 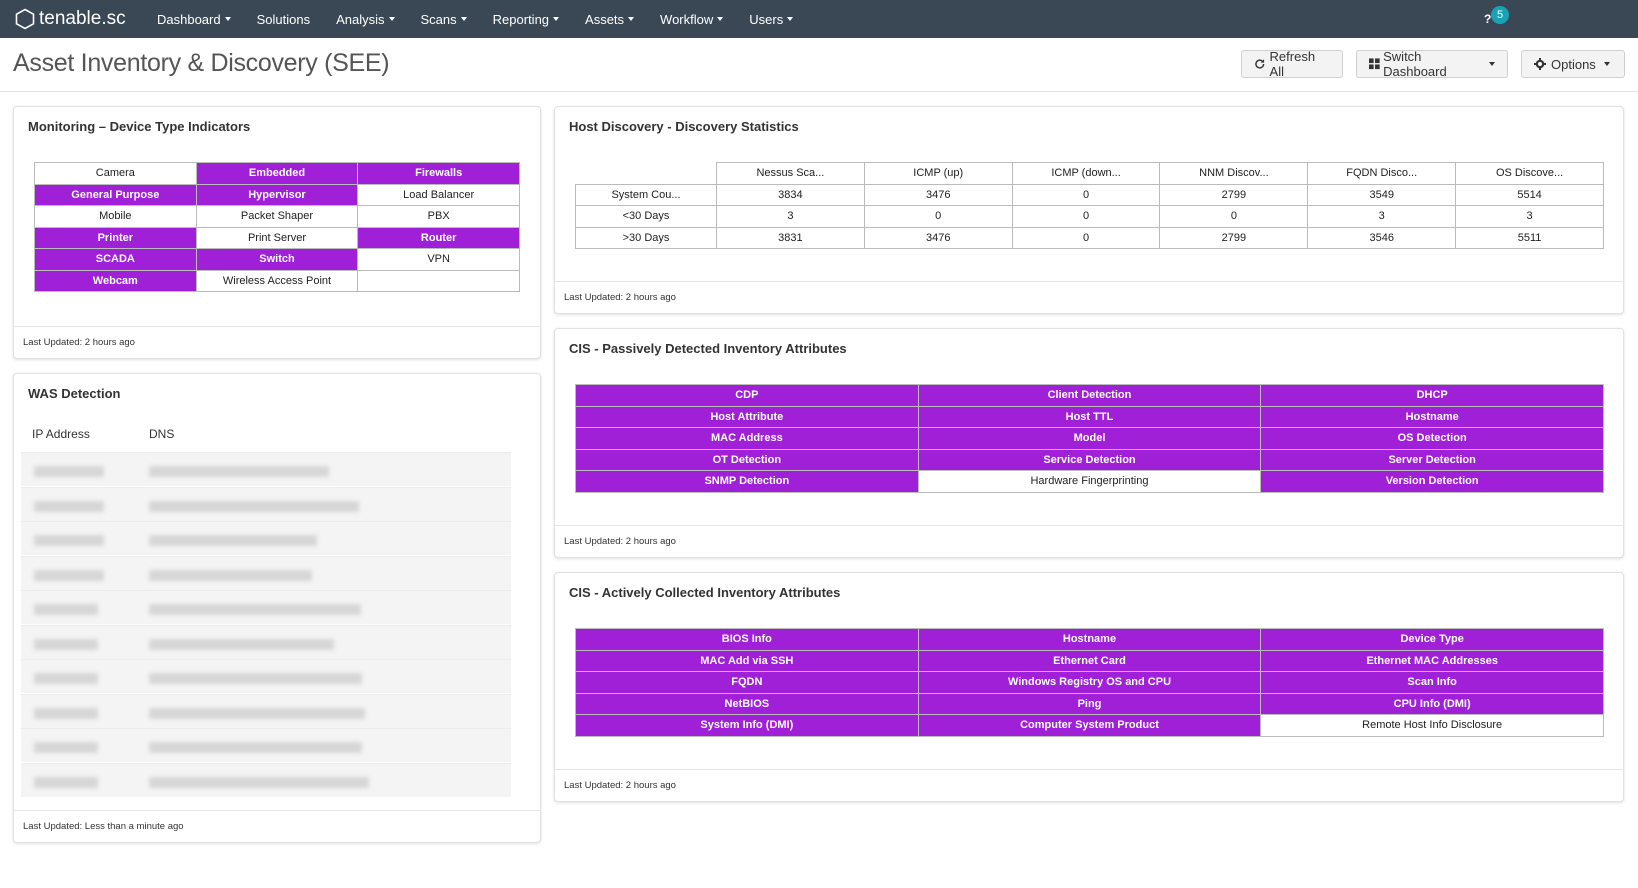 I want to click on indicator-netbios: NetBIOS, so click(x=747, y=703).